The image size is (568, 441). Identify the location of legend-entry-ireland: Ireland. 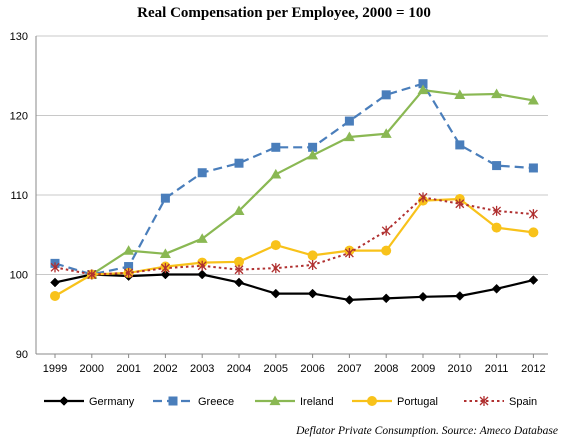
(294, 401).